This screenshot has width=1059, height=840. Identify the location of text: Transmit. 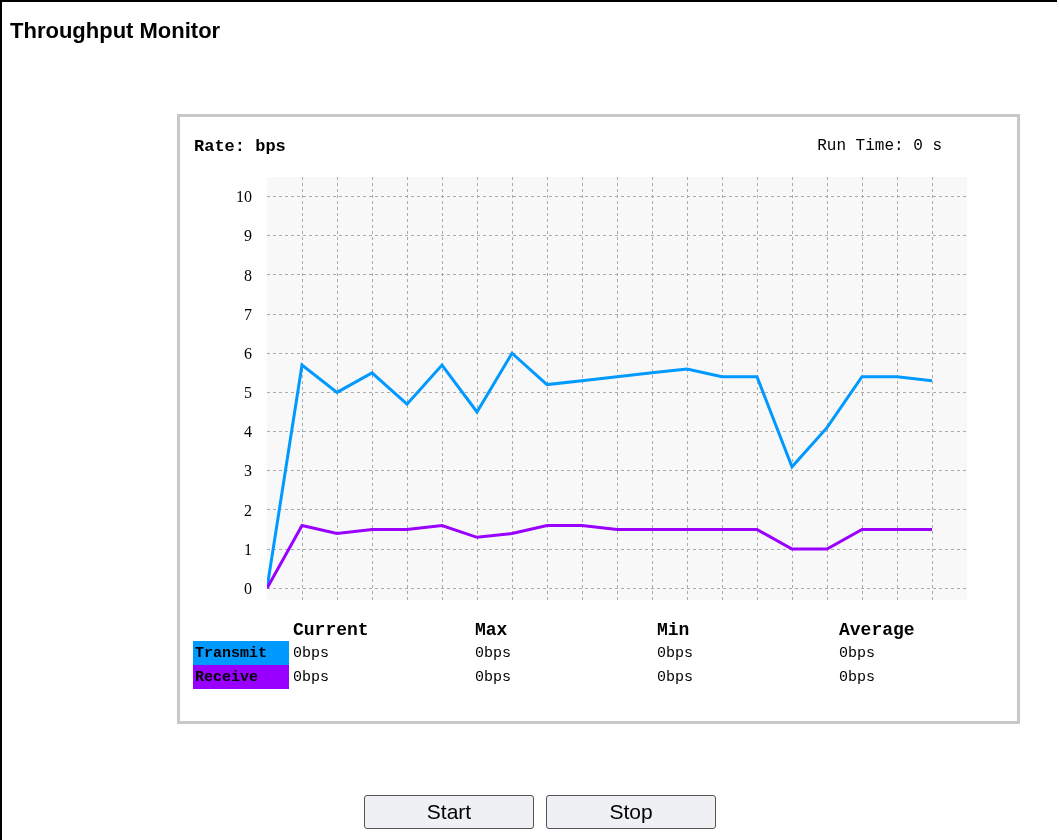
(241, 653).